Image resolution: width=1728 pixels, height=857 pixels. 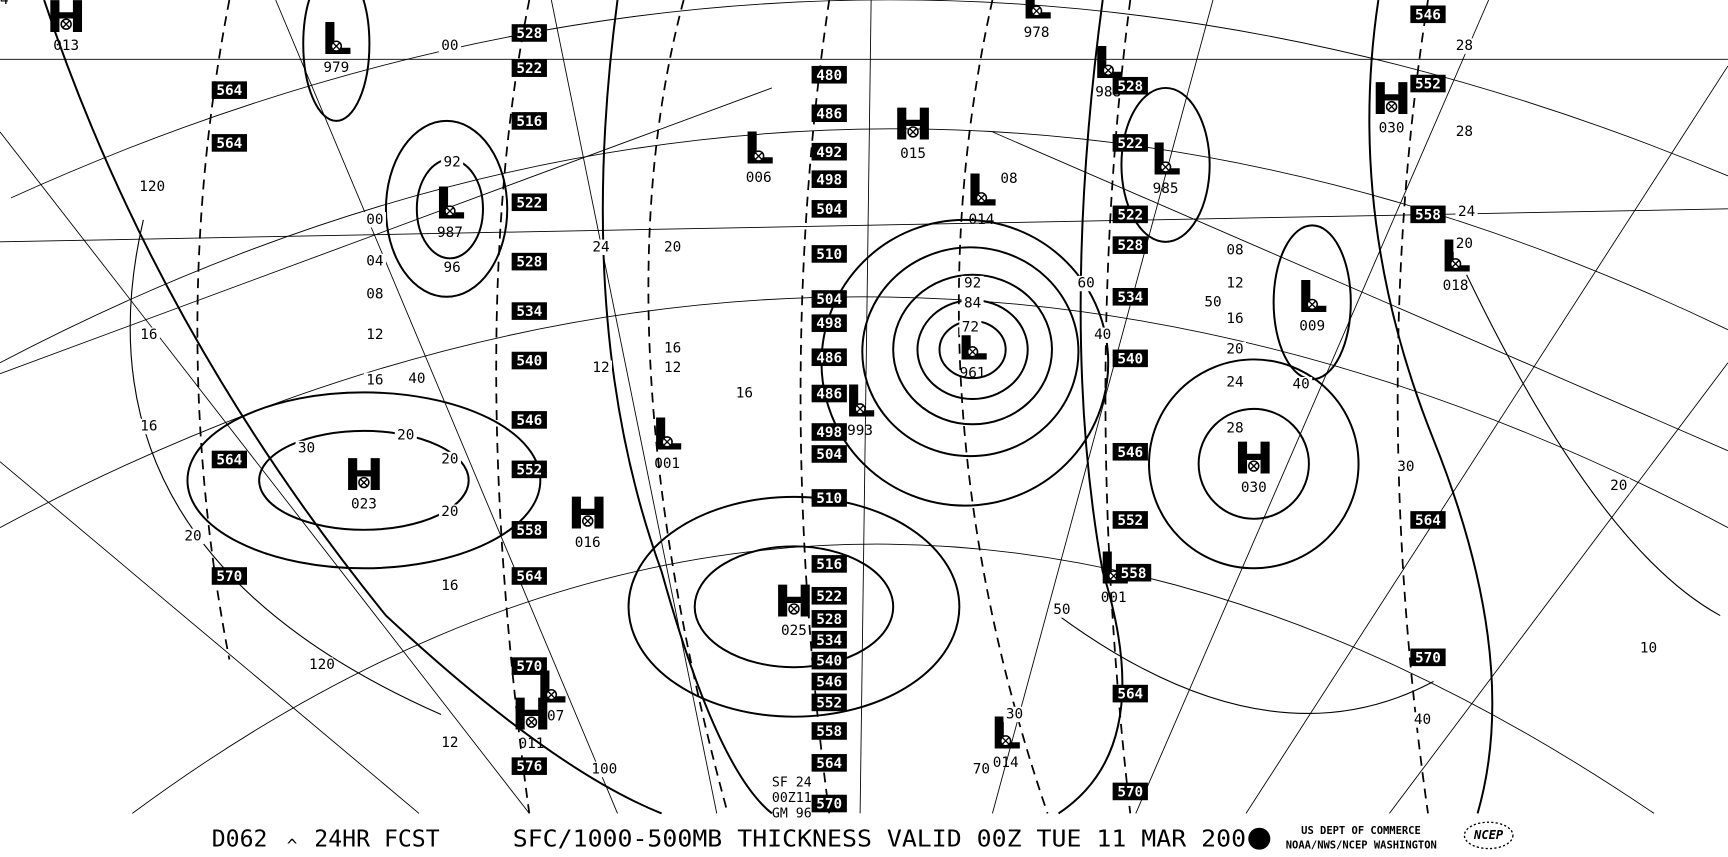 What do you see at coordinates (792, 798) in the screenshot?
I see `stamp-line: 00Z11` at bounding box center [792, 798].